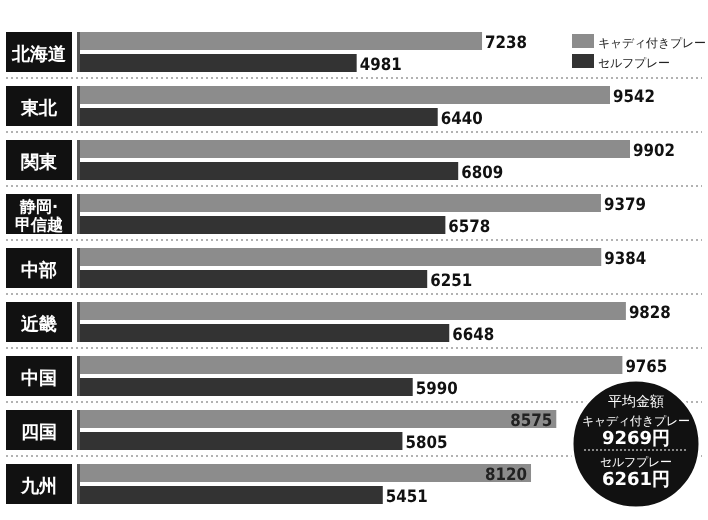  I want to click on y-tick-label: 中部, so click(39, 271).